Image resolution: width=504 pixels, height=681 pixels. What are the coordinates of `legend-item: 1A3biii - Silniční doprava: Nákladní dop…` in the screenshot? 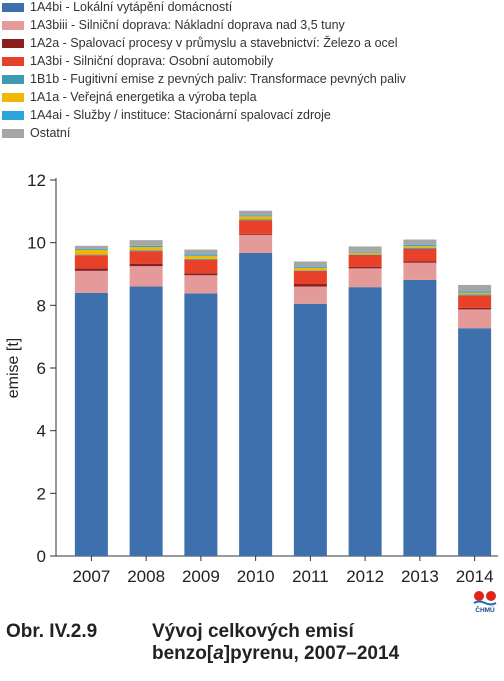 It's located at (252, 27).